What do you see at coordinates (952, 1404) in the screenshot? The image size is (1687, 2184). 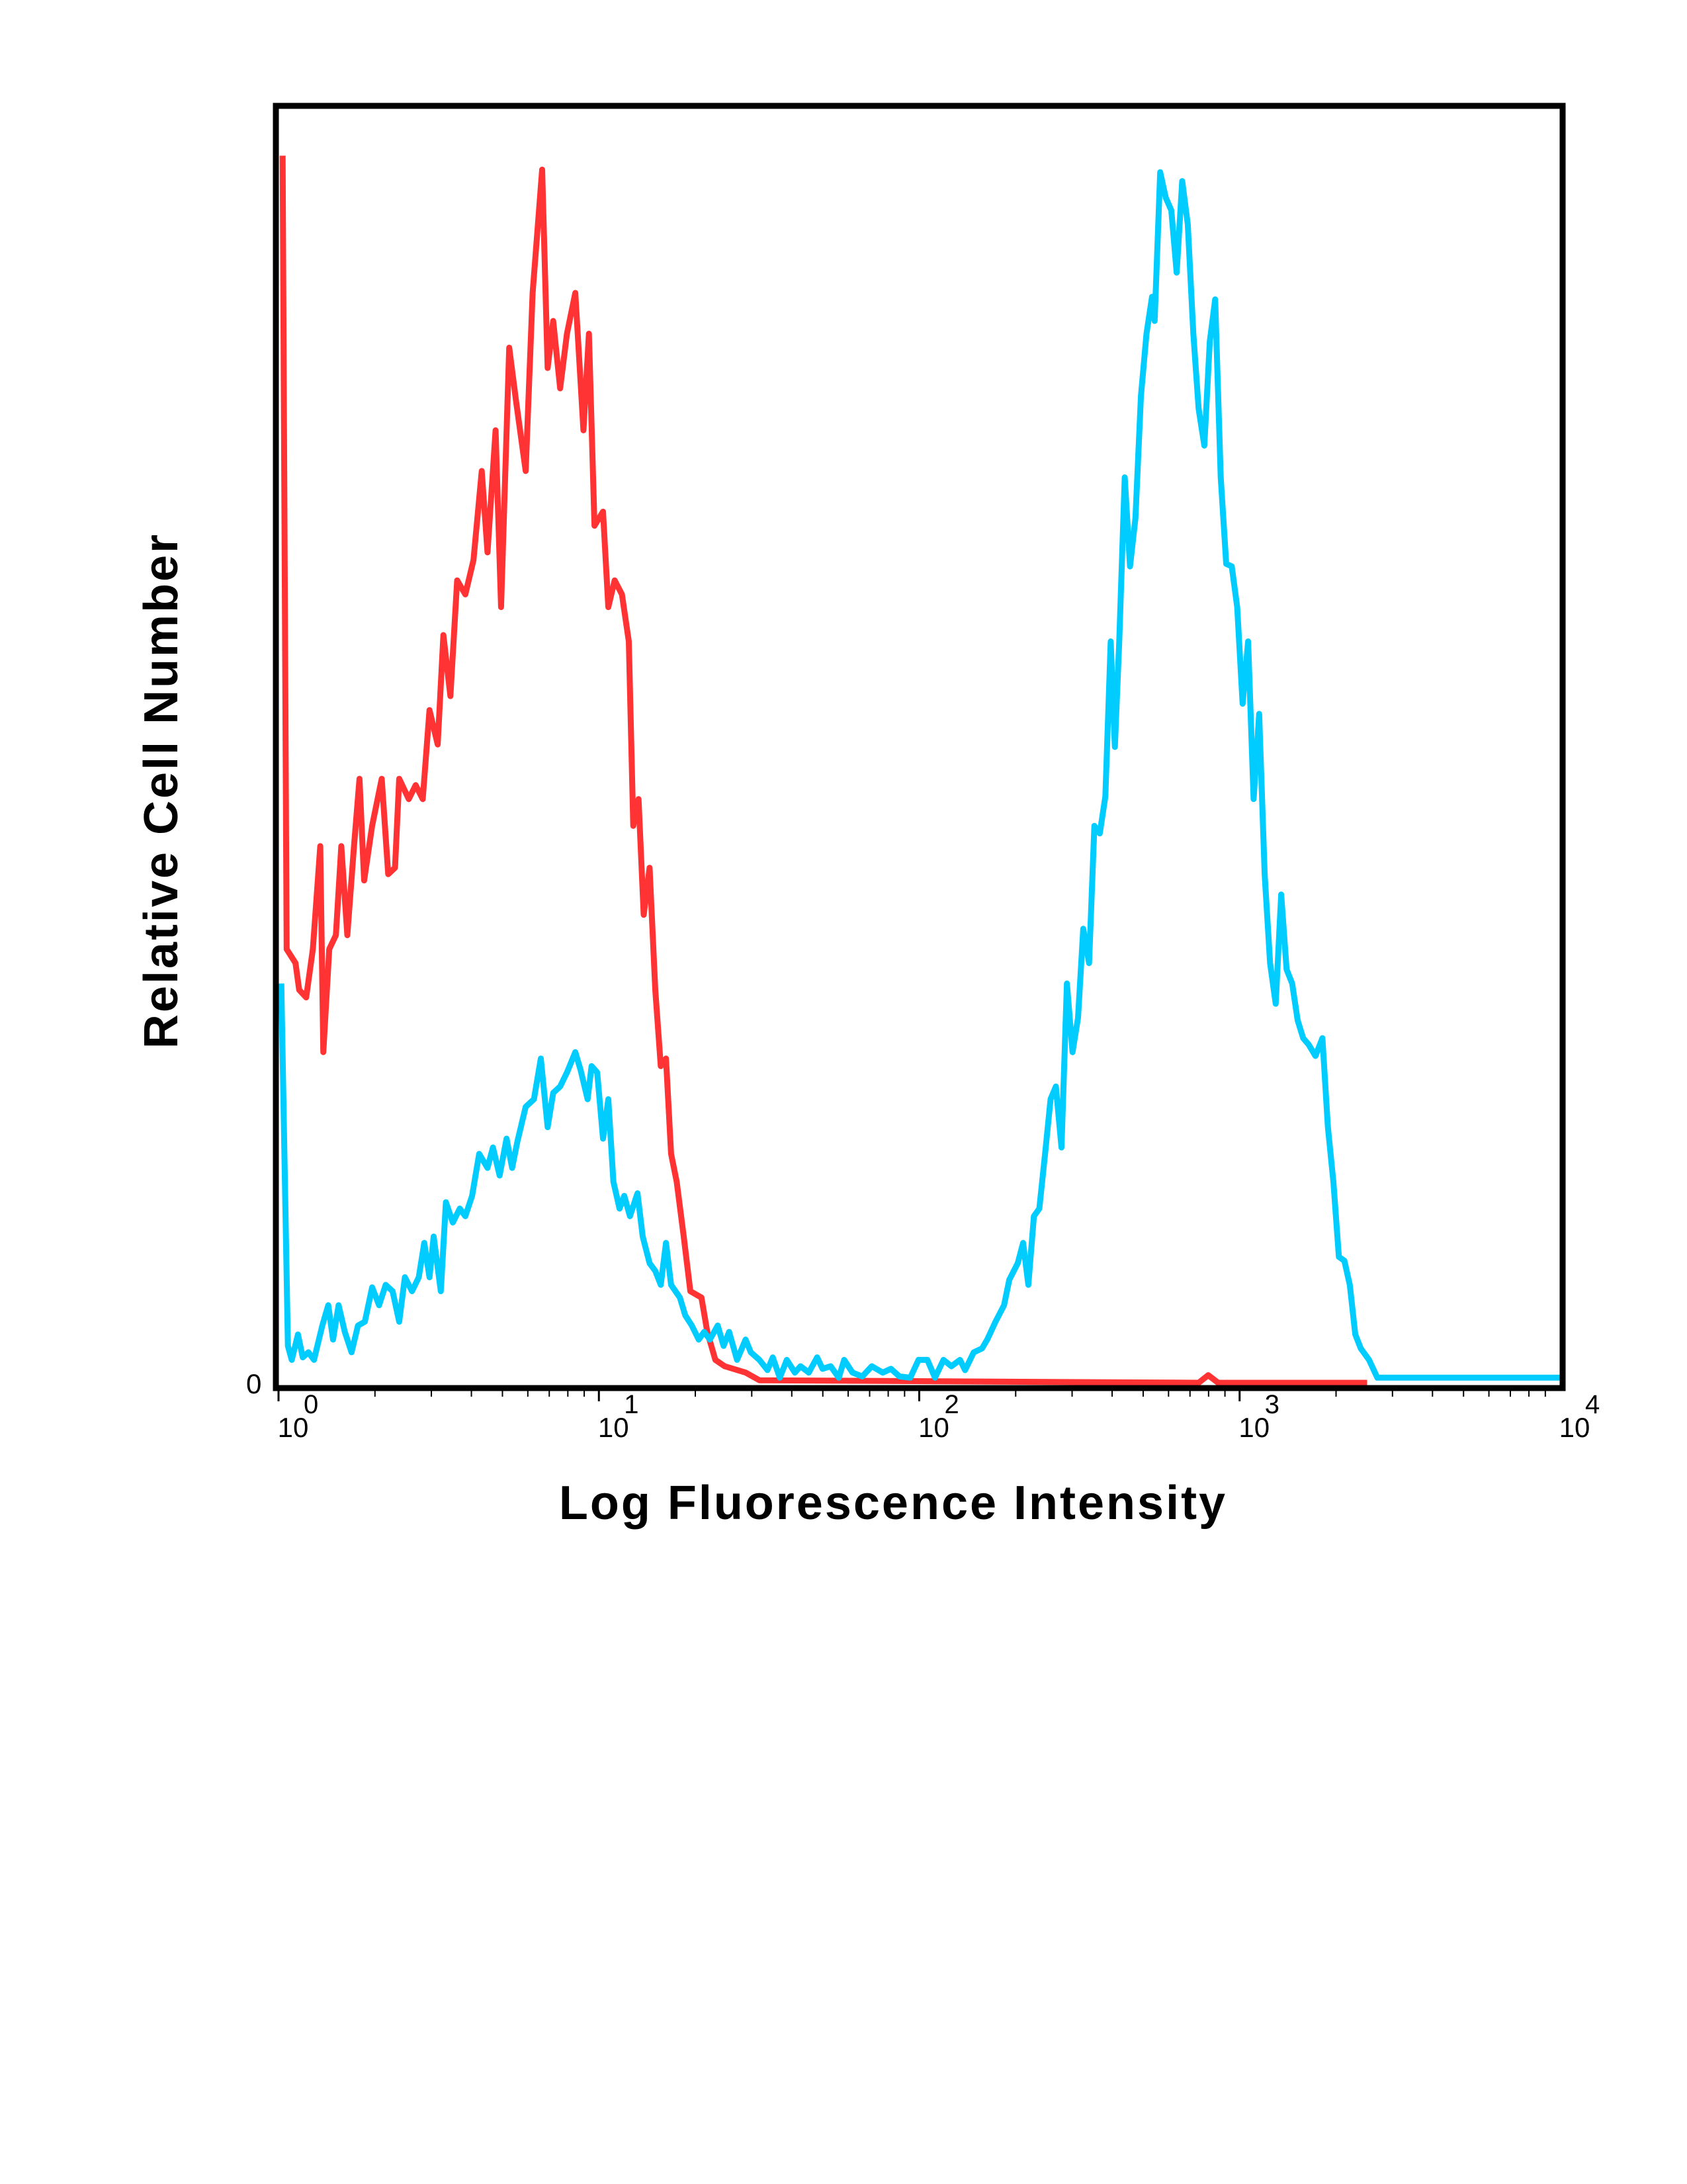 I see `x-tick-exponent: 2` at bounding box center [952, 1404].